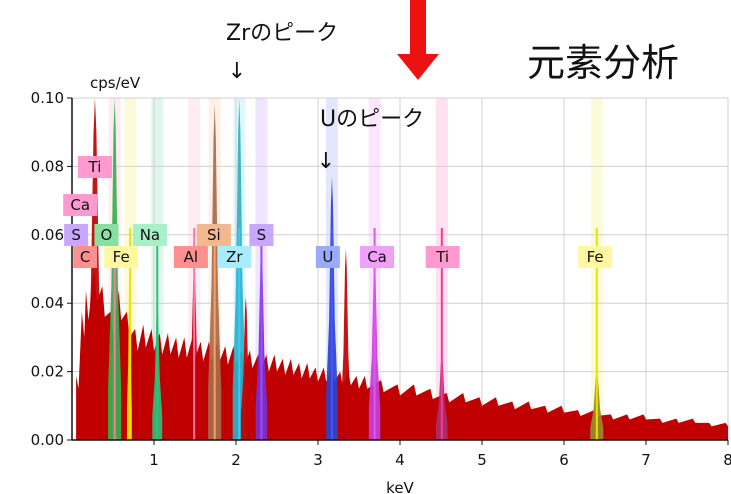 The height and width of the screenshot is (494, 731). I want to click on y-axis-label: cps/eV, so click(115, 83).